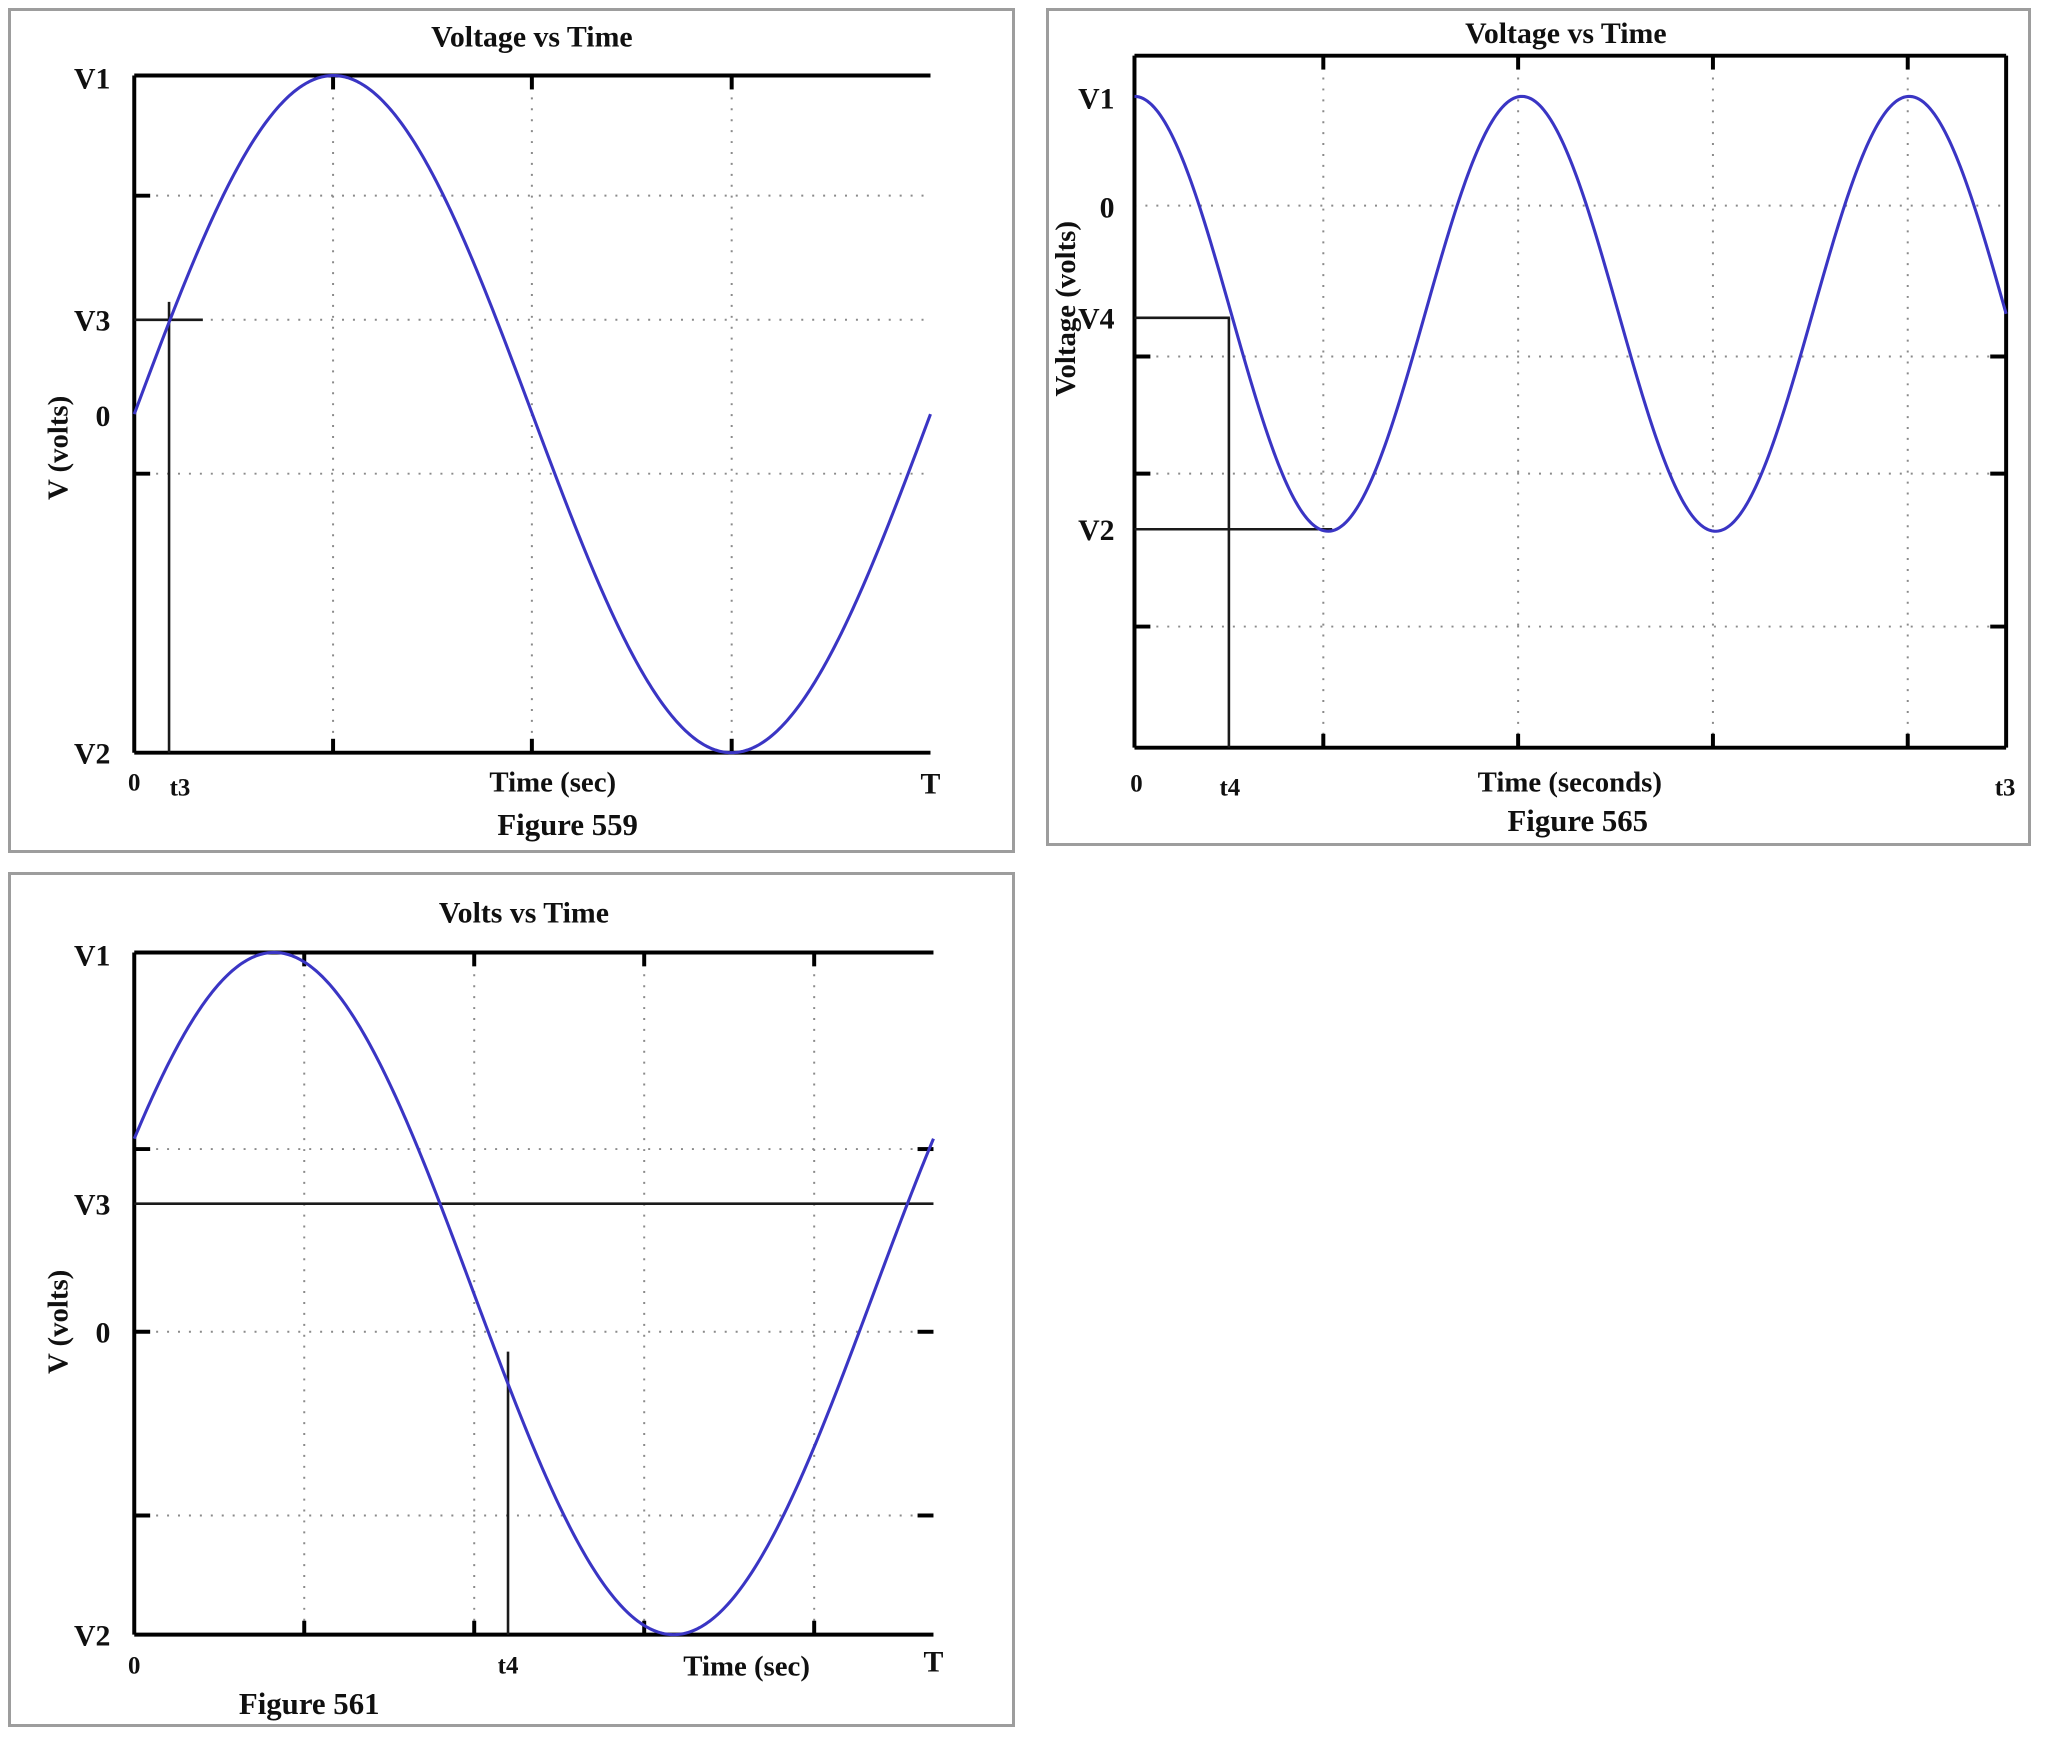  I want to click on fig561-ytick-v3: V3, so click(92, 1205).